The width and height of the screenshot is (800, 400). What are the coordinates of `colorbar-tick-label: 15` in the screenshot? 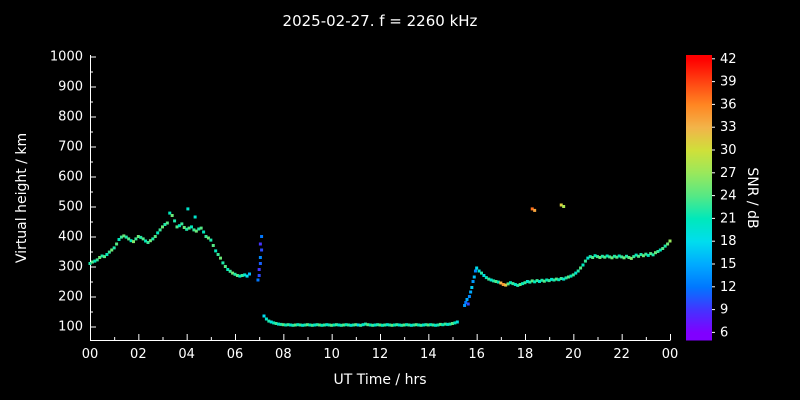 It's located at (728, 264).